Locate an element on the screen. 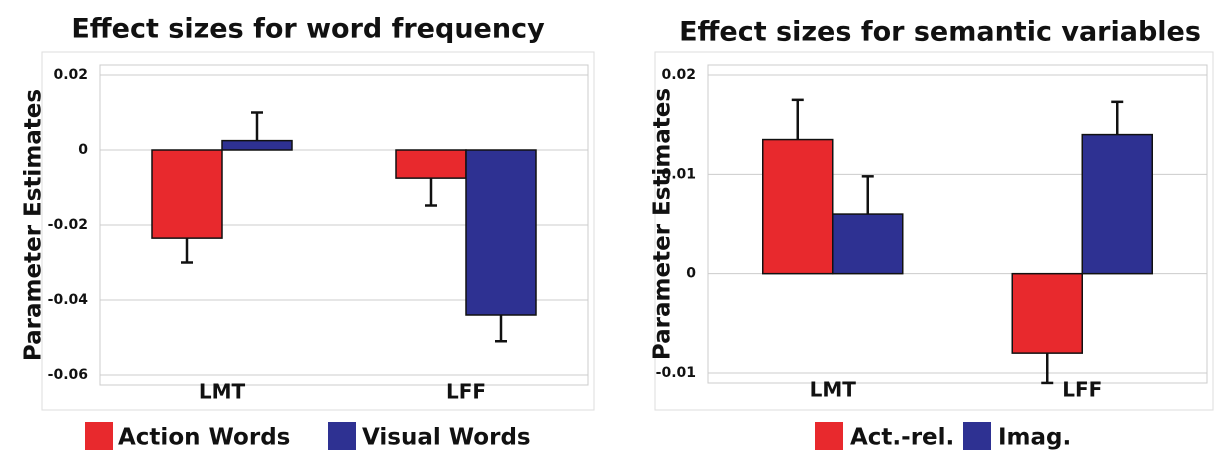  legend-label: Action Words is located at coordinates (204, 438).